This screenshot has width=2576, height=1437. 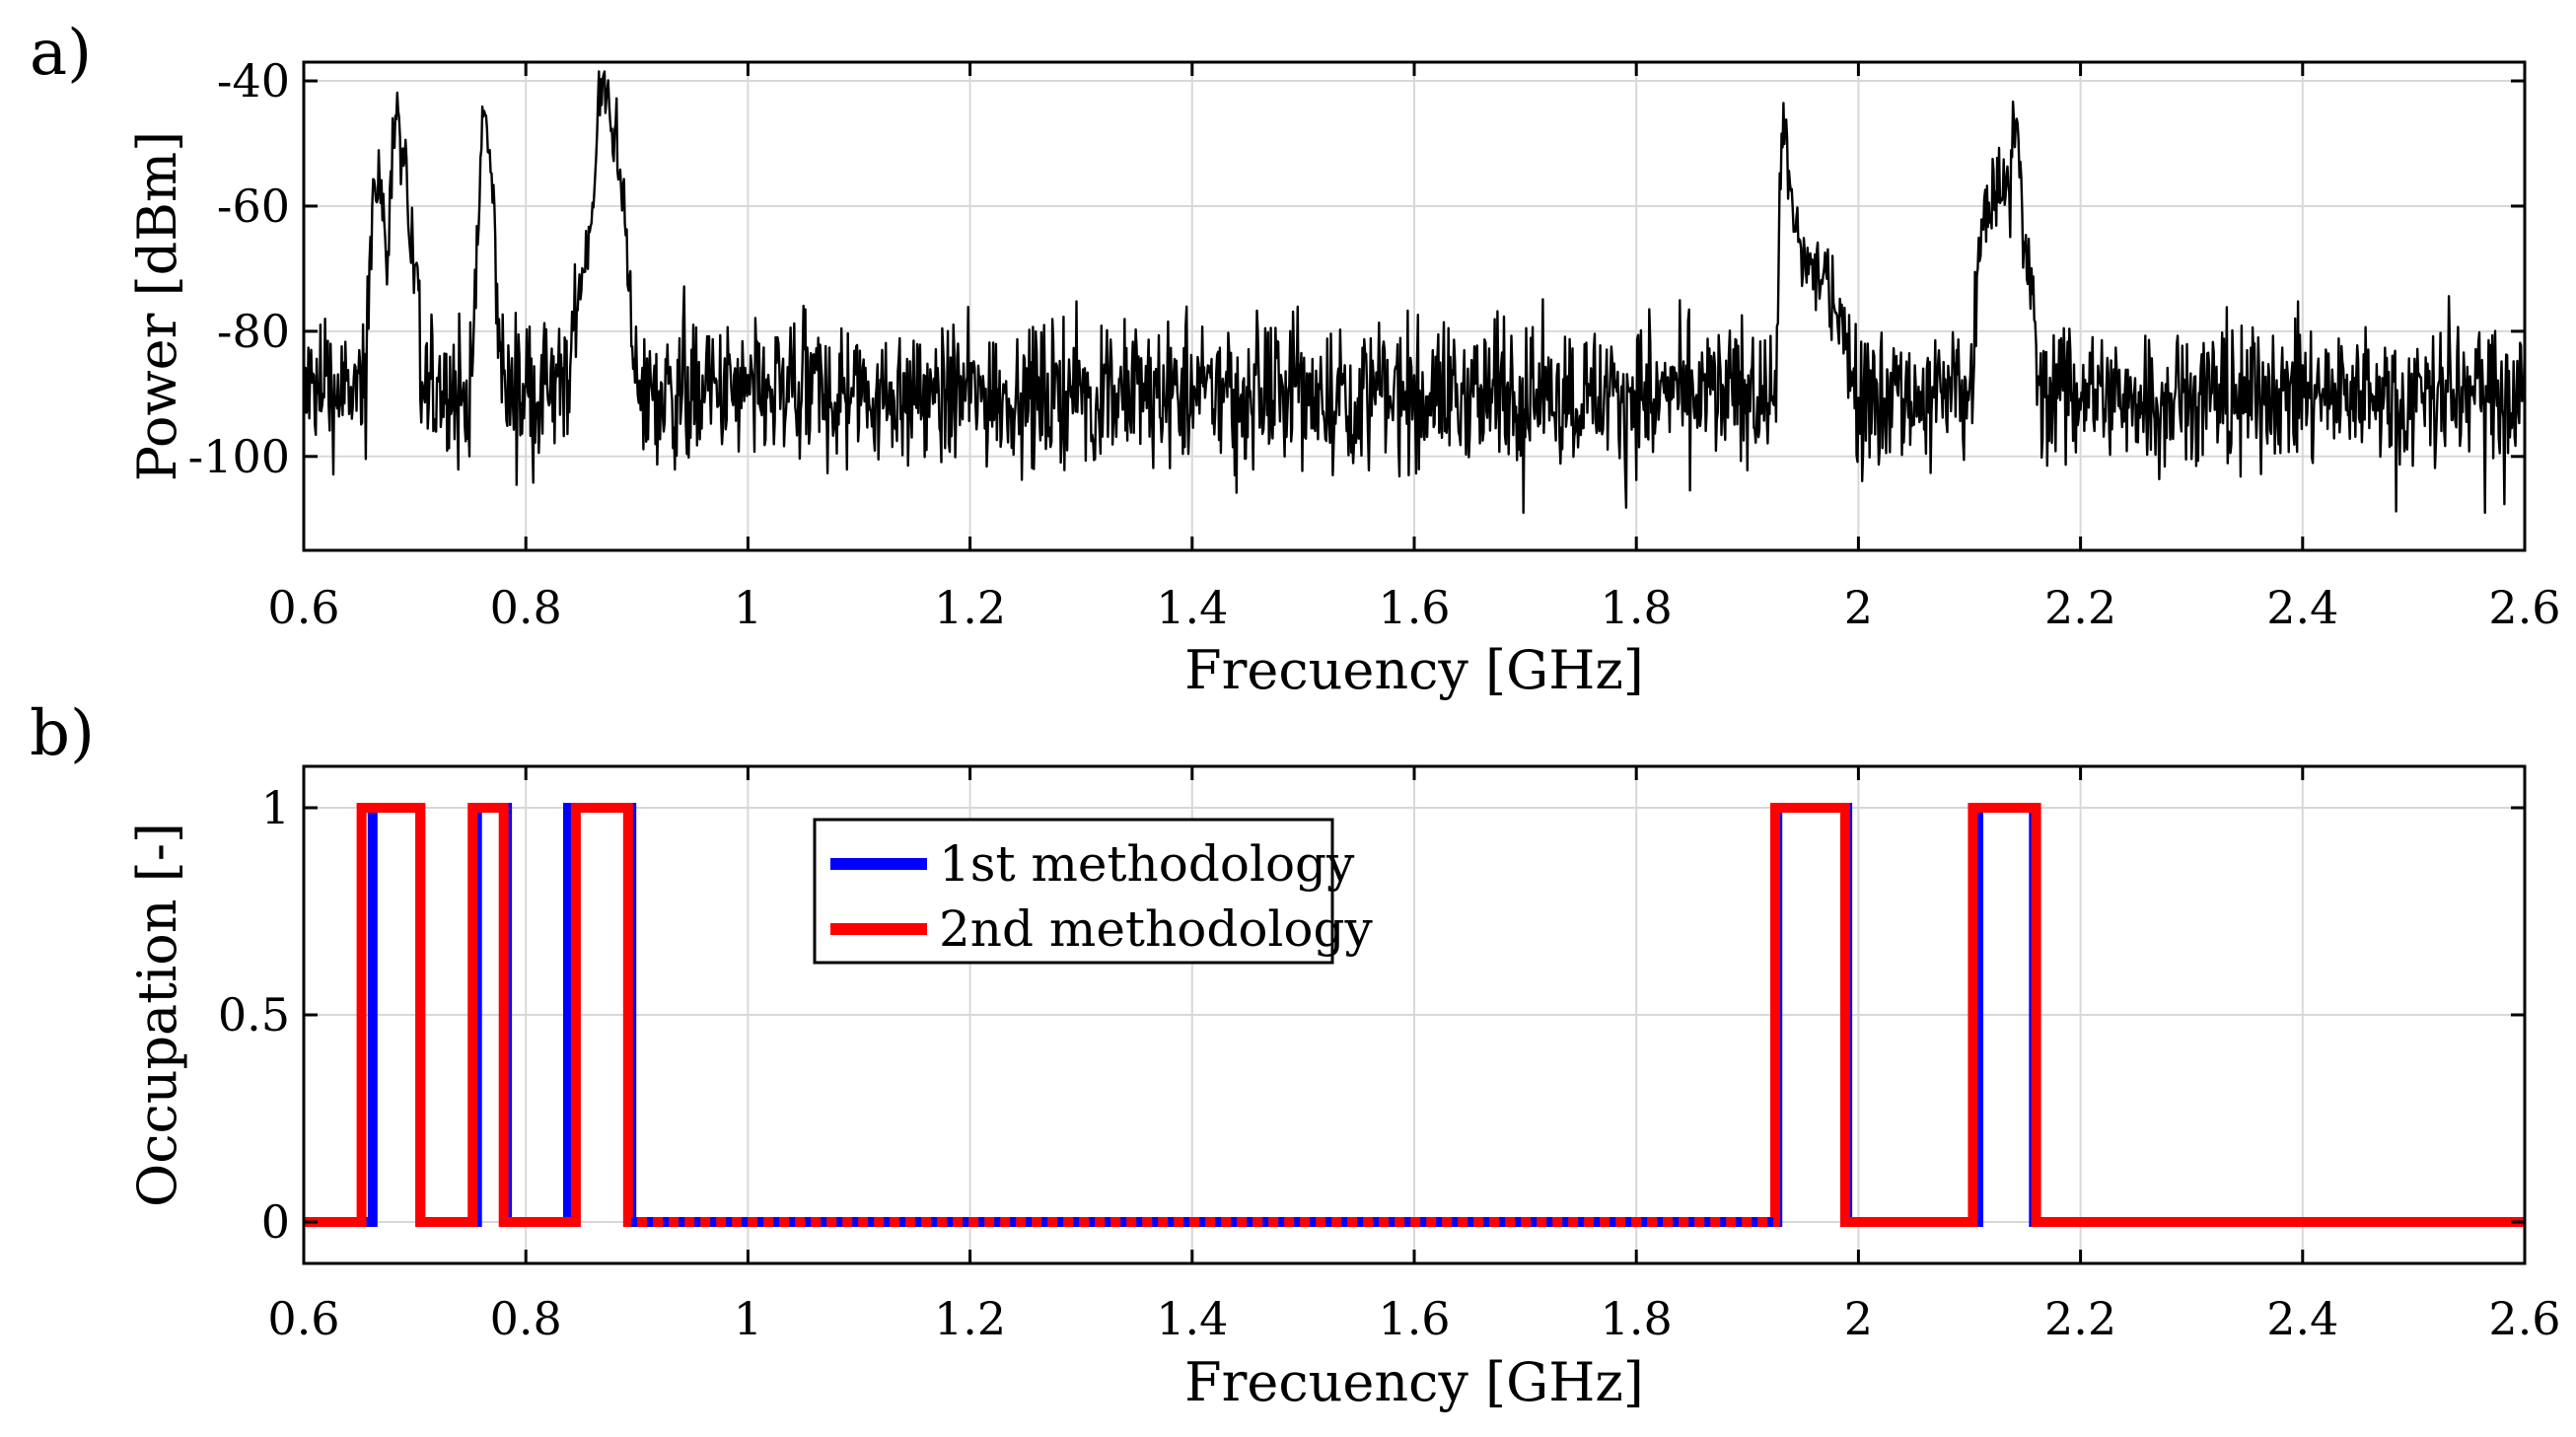 I want to click on legend-box, so click(x=1073, y=891).